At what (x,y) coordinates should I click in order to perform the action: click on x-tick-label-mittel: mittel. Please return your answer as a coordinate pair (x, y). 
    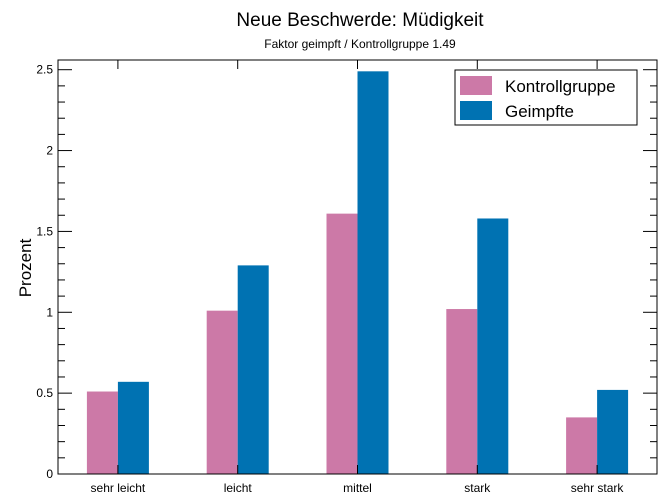
    Looking at the image, I should click on (357, 488).